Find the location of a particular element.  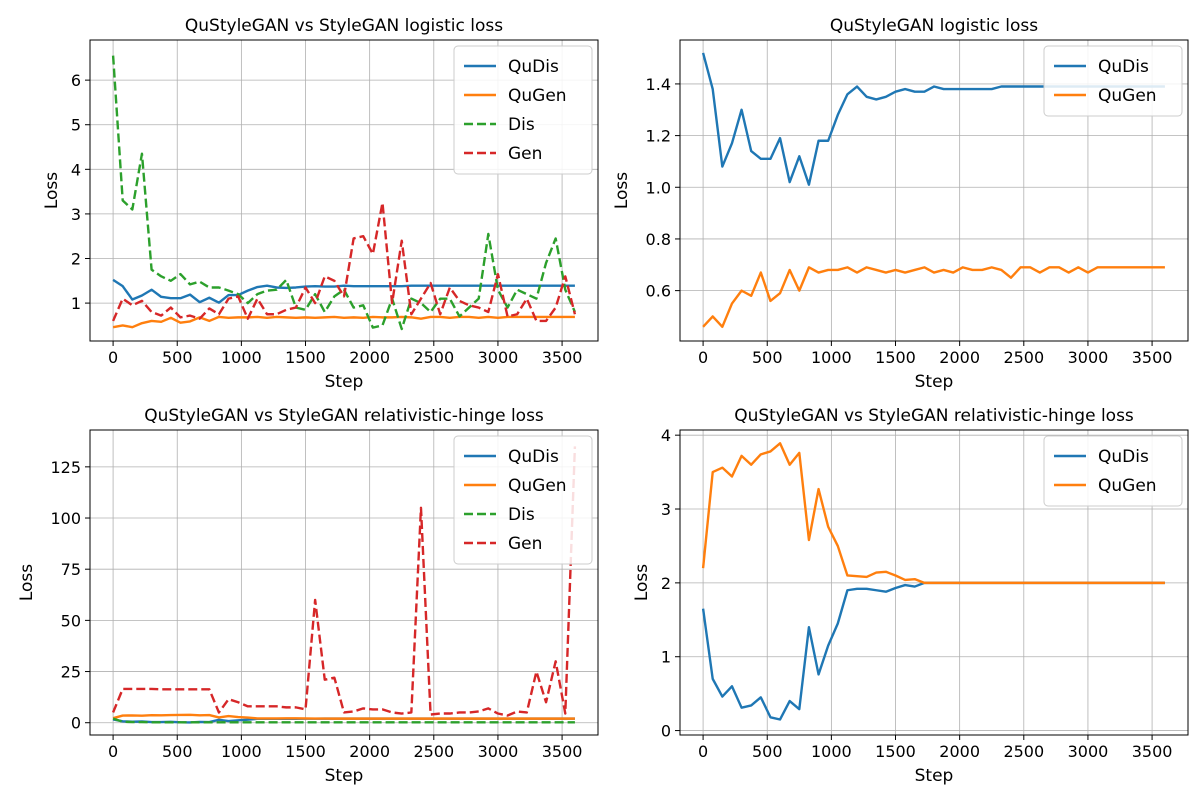

chart-title: QuStyleGAN logistic loss is located at coordinates (934, 26).